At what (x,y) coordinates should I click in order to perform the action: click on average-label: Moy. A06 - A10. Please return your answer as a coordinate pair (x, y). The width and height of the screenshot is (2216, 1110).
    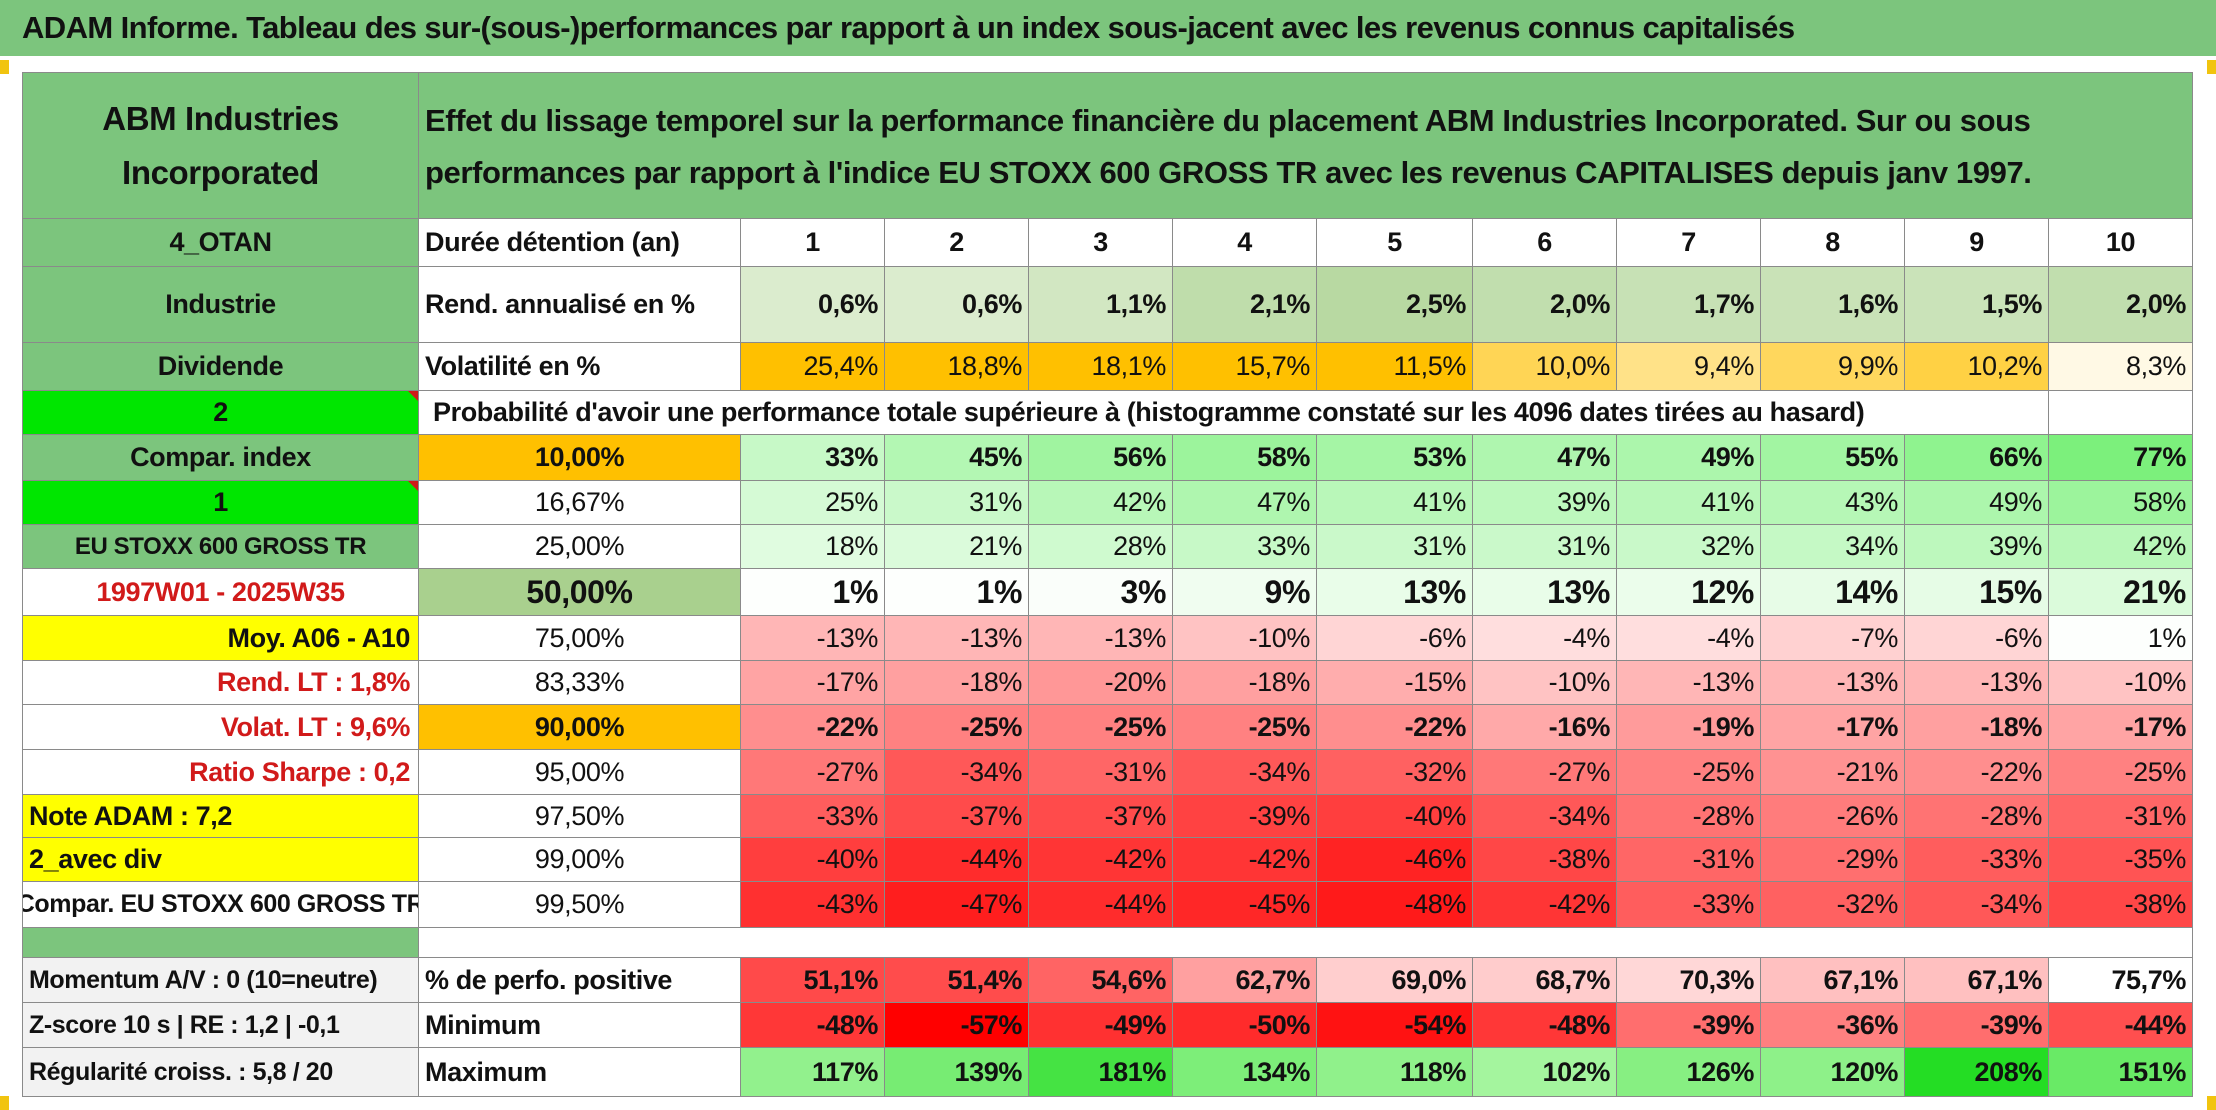
    Looking at the image, I should click on (221, 638).